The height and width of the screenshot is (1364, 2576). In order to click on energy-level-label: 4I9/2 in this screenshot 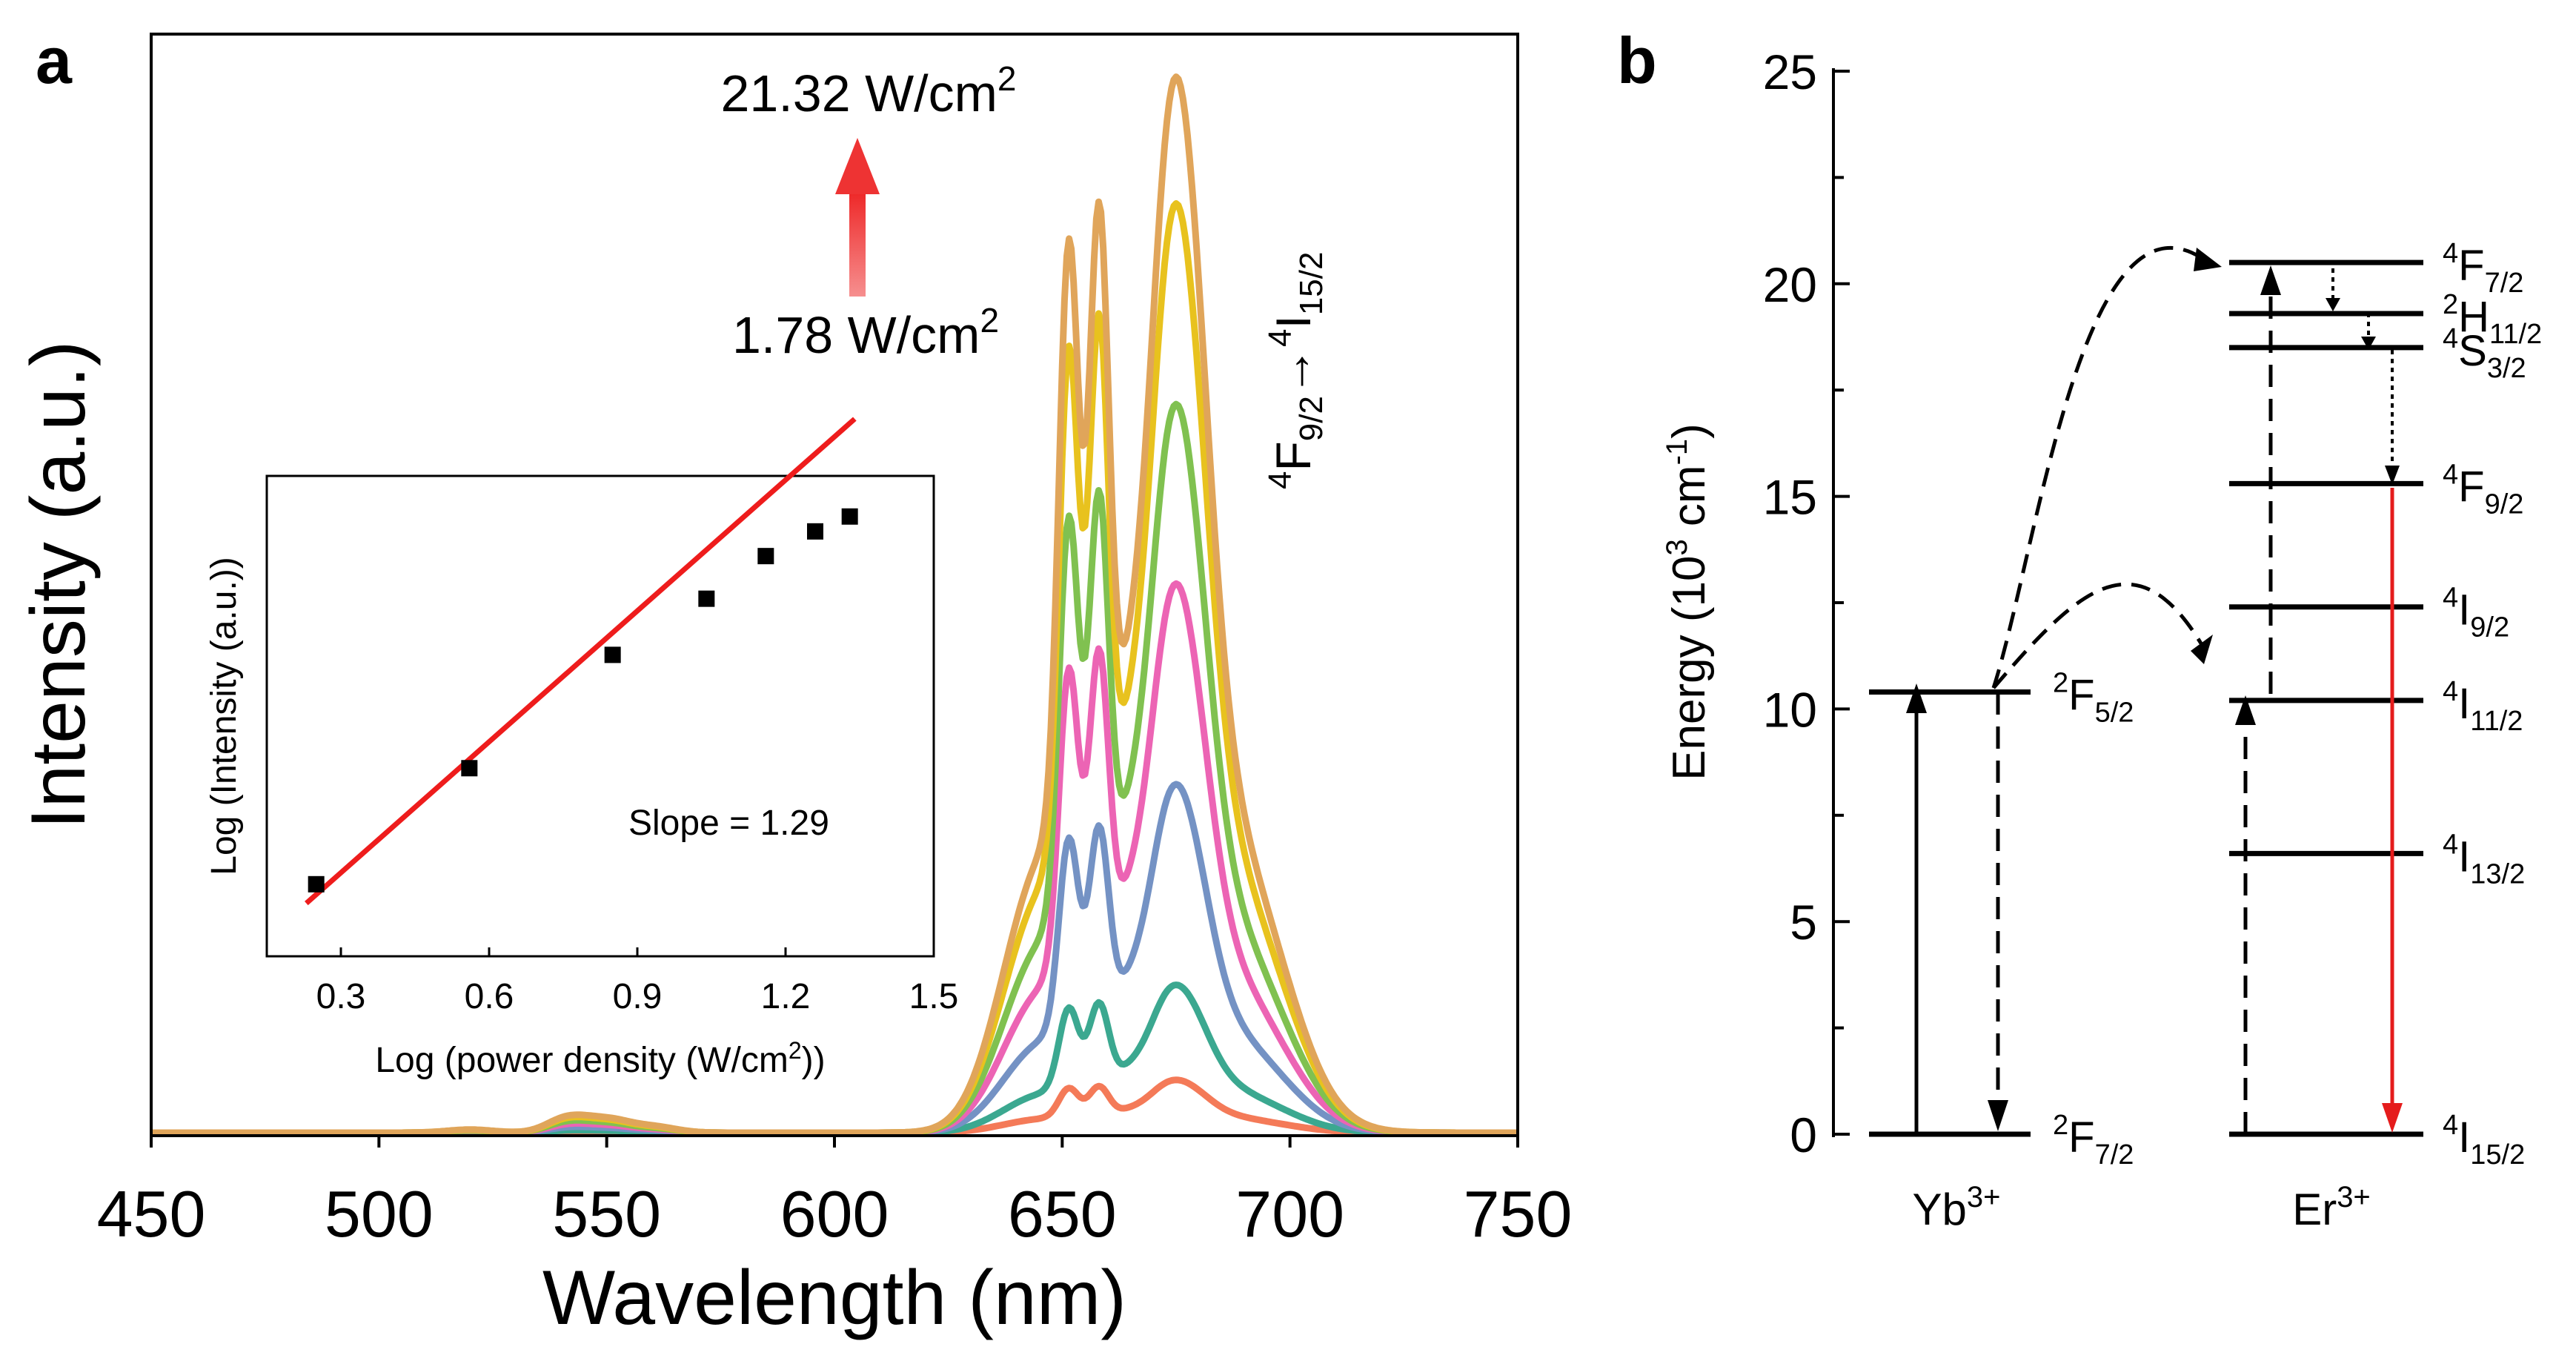, I will do `click(2476, 613)`.